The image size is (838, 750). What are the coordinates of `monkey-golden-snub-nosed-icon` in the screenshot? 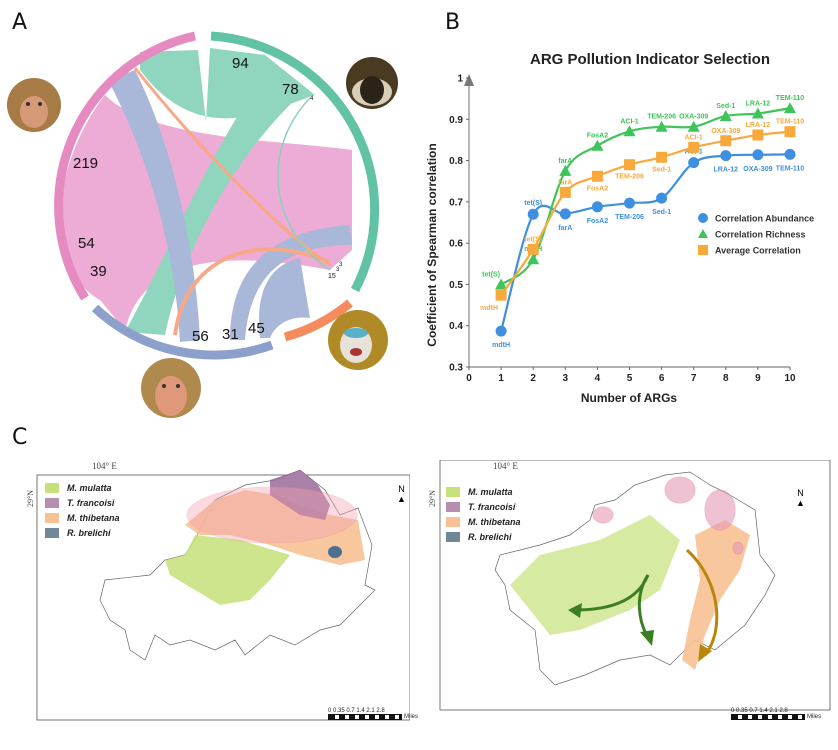 It's located at (358, 340).